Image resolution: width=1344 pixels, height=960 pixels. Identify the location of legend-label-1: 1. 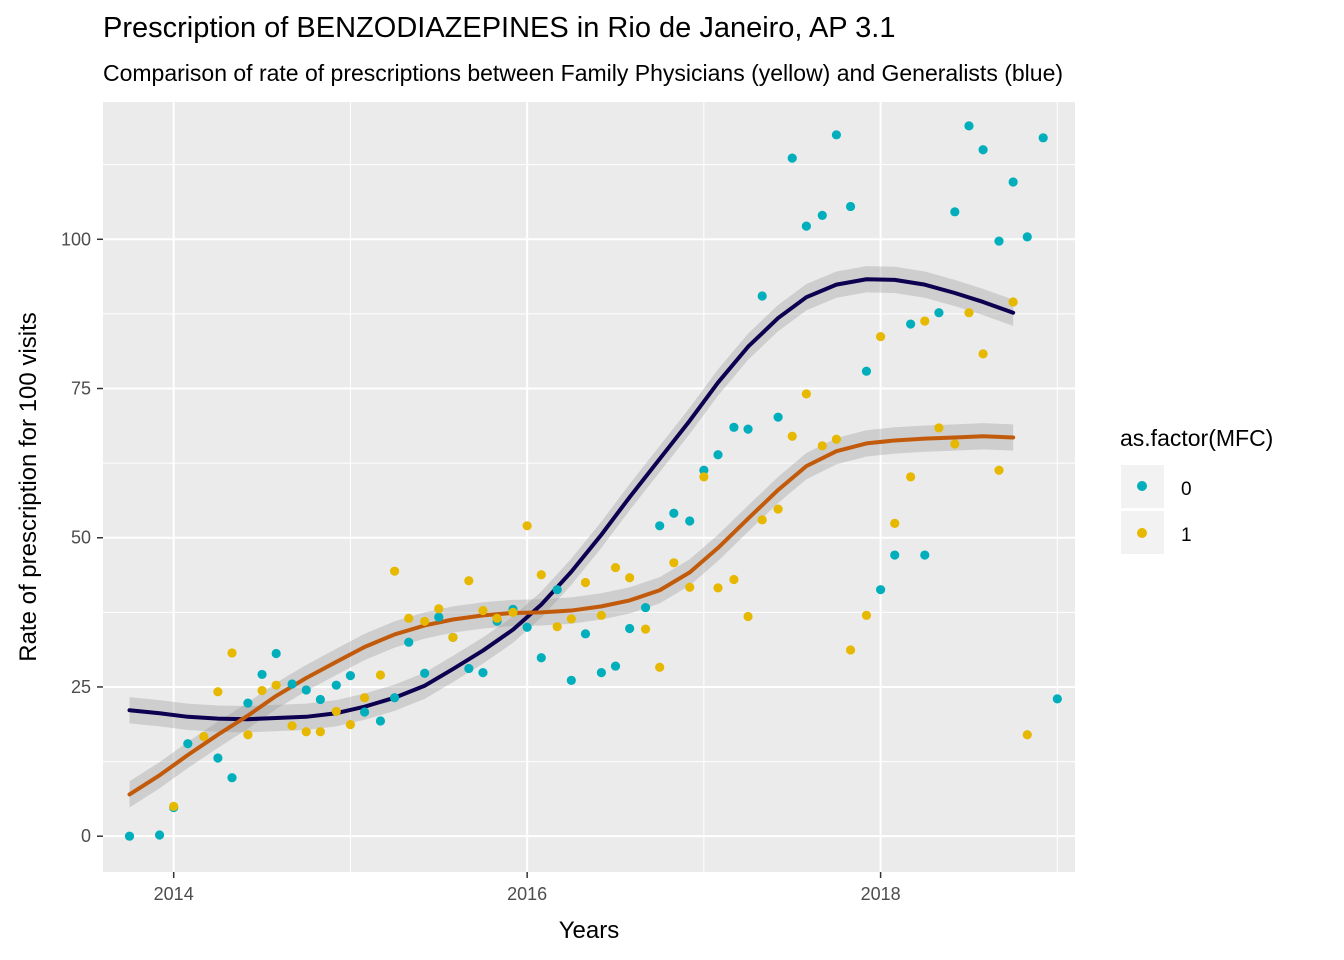
(1186, 535).